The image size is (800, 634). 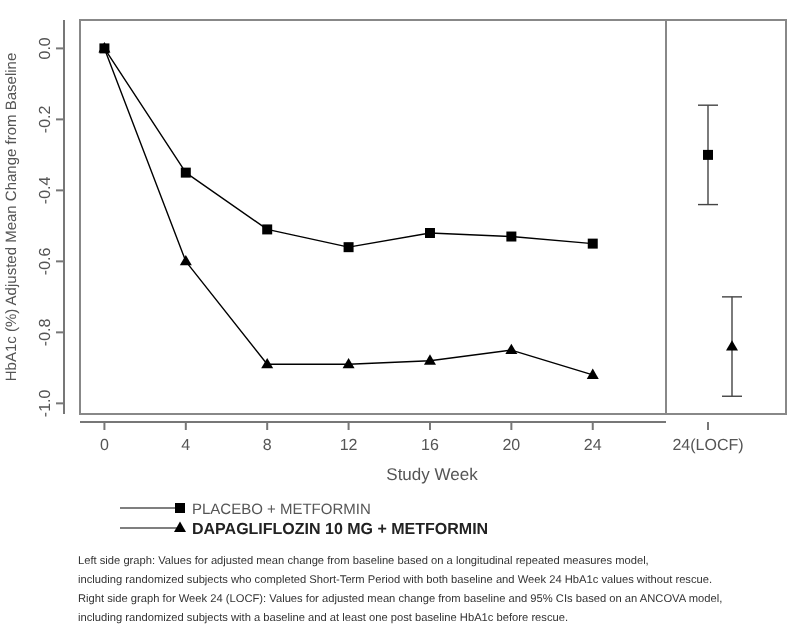 I want to click on x-tick-label: 24, so click(x=593, y=445).